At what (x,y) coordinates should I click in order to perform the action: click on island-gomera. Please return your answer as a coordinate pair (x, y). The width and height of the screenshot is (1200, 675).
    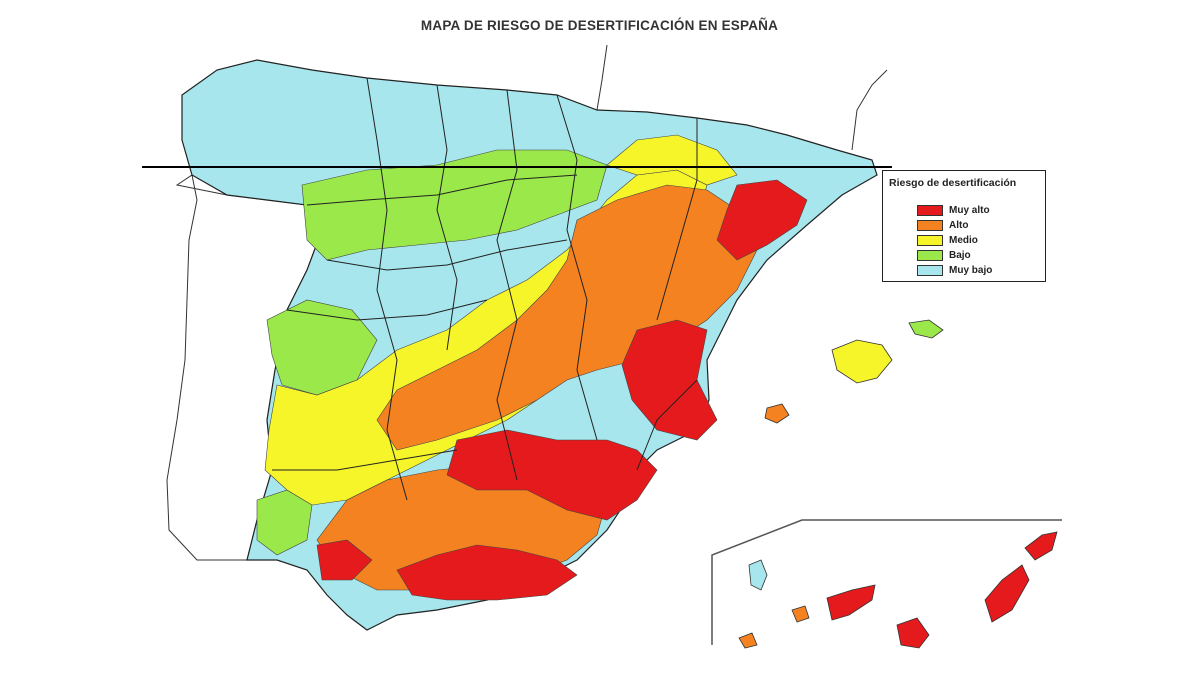
    Looking at the image, I should click on (800, 614).